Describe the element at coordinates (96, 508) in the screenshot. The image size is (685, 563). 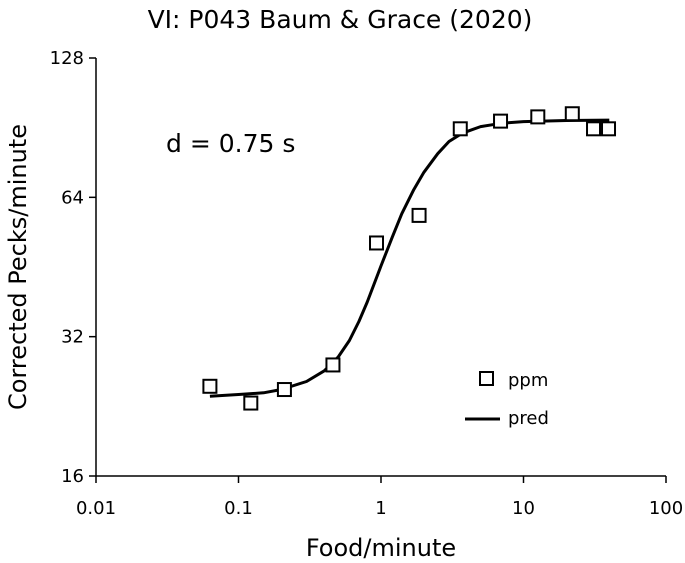
I see `x-tick-label: 0.01` at that location.